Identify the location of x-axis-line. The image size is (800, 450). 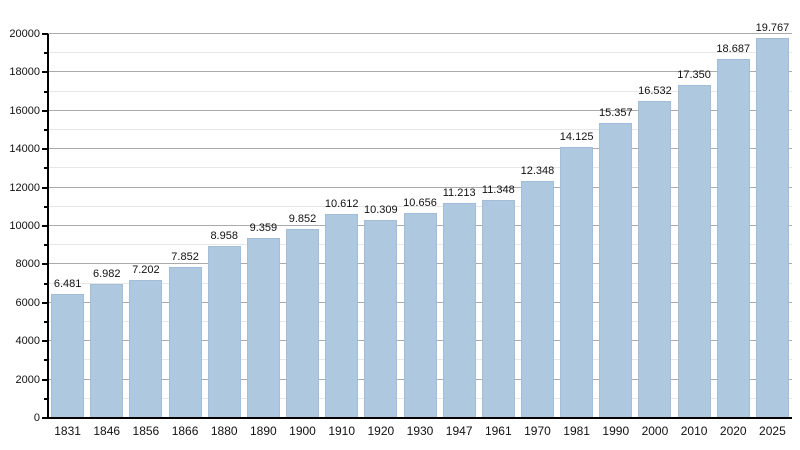
(419, 418).